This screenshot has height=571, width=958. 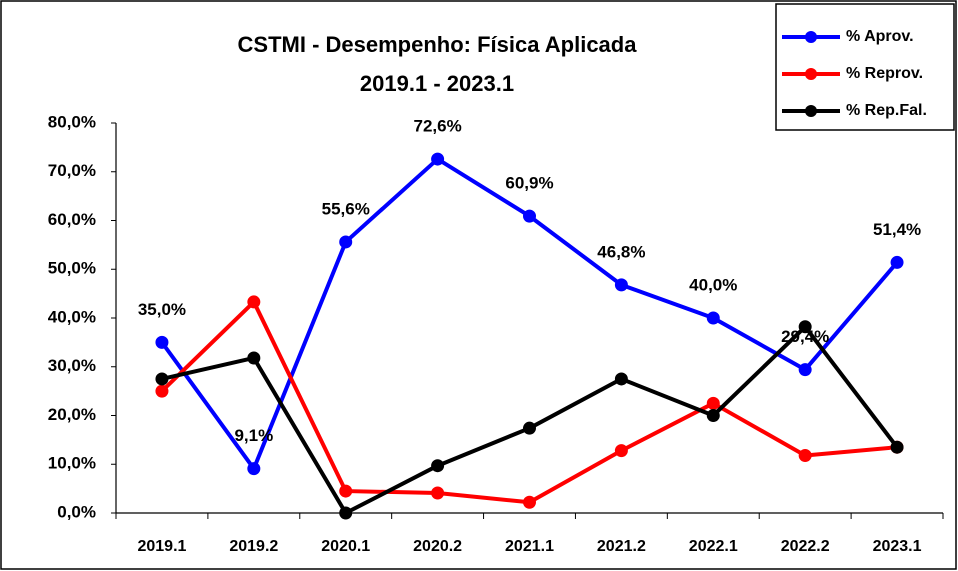 I want to click on y-tick-label: 70,0%, so click(x=72, y=170).